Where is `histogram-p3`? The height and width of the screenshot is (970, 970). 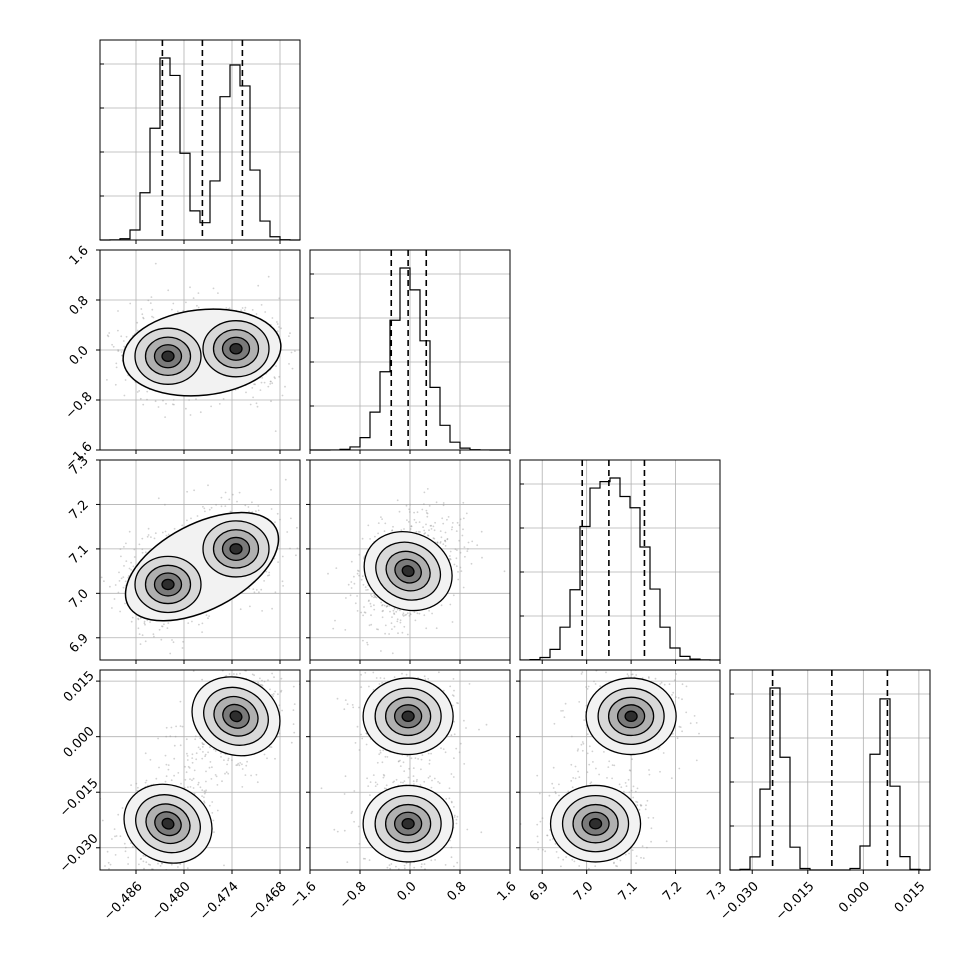 histogram-p3 is located at coordinates (830, 779).